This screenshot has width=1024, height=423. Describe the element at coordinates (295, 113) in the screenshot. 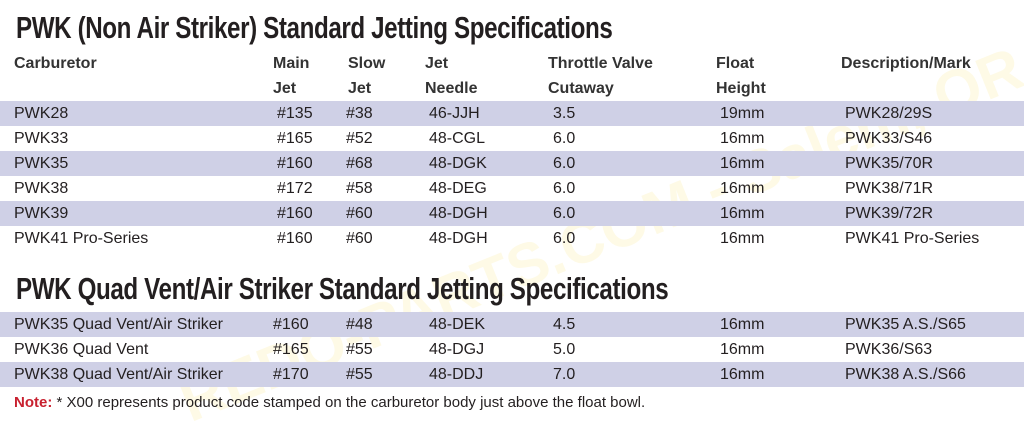

I see `table-cell: #135` at that location.